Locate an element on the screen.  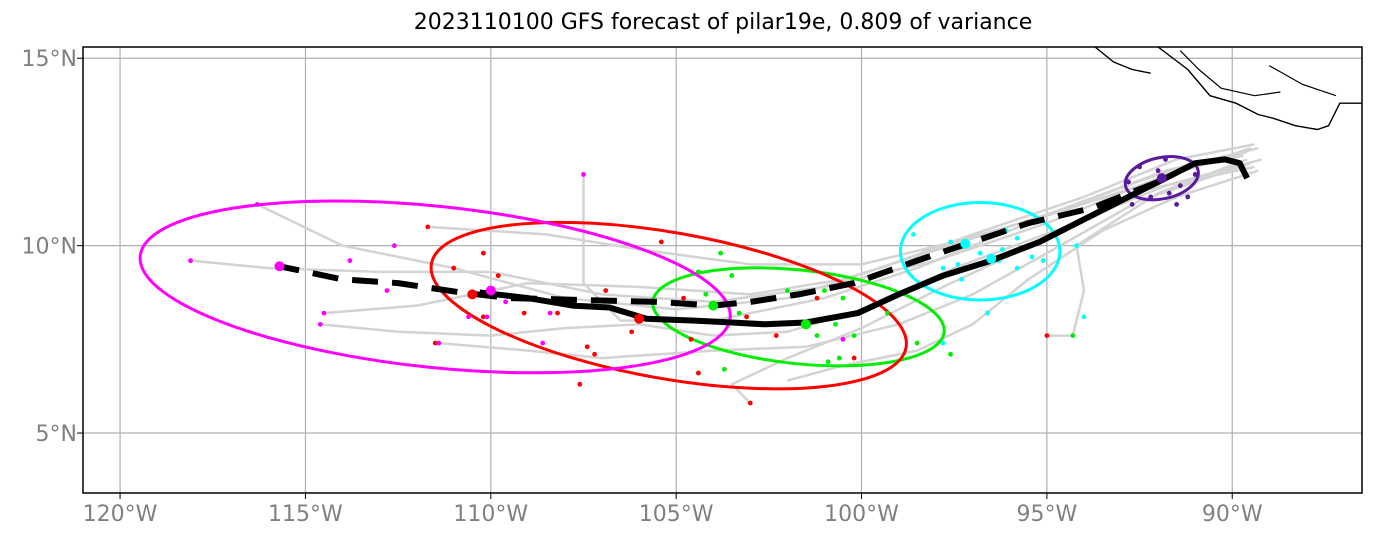
coastline-layer is located at coordinates (1228, 89).